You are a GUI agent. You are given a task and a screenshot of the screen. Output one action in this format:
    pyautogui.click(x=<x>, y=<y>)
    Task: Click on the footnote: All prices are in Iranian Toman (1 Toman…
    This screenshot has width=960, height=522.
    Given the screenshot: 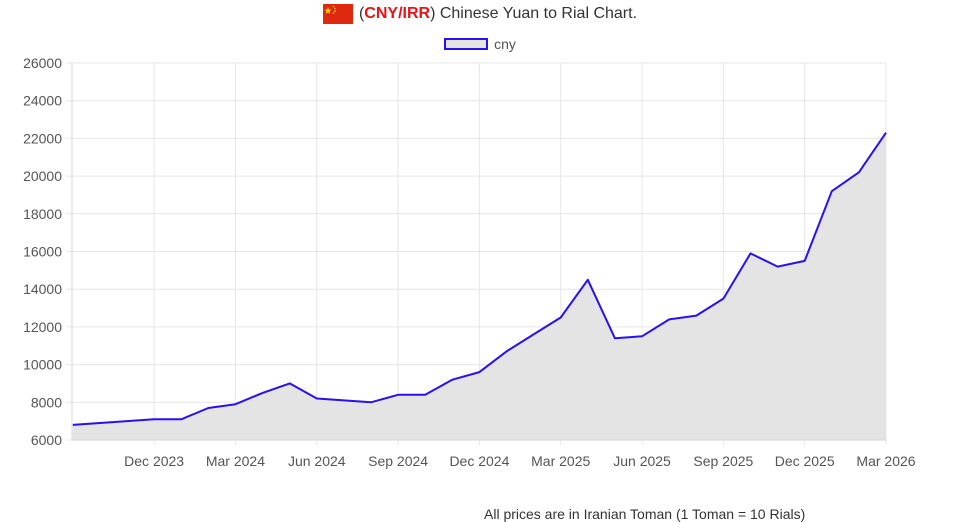 What is the action you would take?
    pyautogui.click(x=645, y=514)
    